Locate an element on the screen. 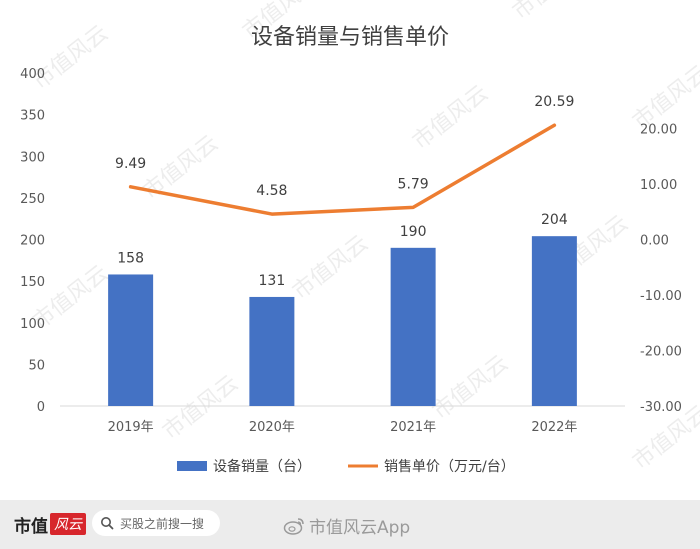 The width and height of the screenshot is (700, 549). line-data-labels: 9.49 4.58 5.79 20.59 is located at coordinates (344, 146).